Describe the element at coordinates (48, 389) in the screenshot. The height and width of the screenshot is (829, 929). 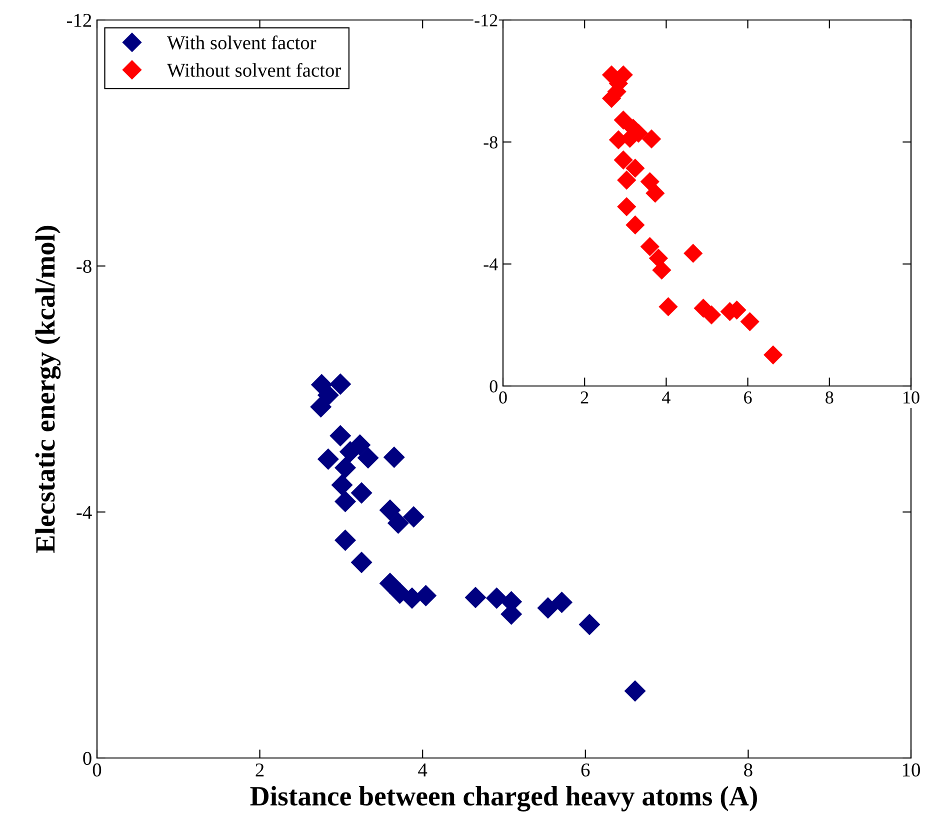
I see `y-axis-title: Elecstatic energy (kcal/mol)` at that location.